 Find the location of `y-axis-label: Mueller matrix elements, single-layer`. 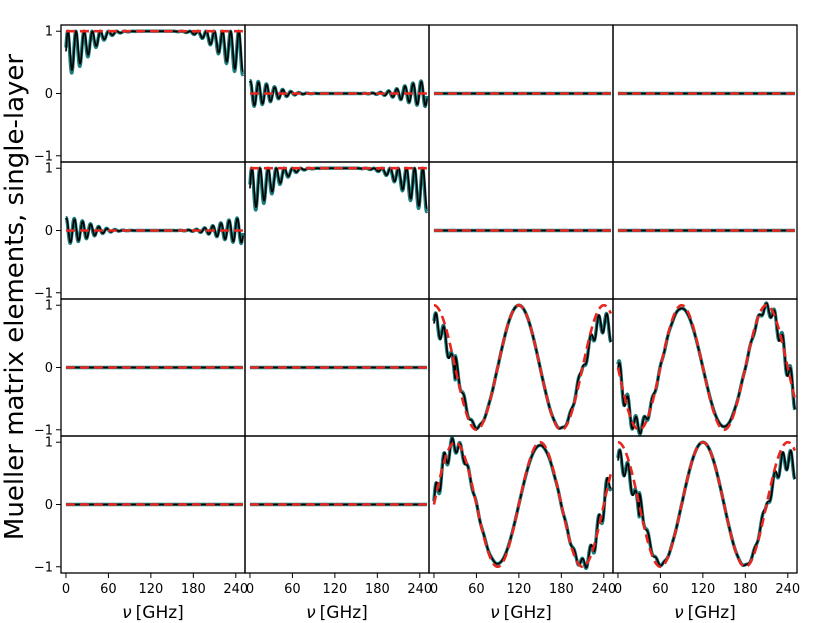

y-axis-label: Mueller matrix elements, single-layer is located at coordinates (15, 297).